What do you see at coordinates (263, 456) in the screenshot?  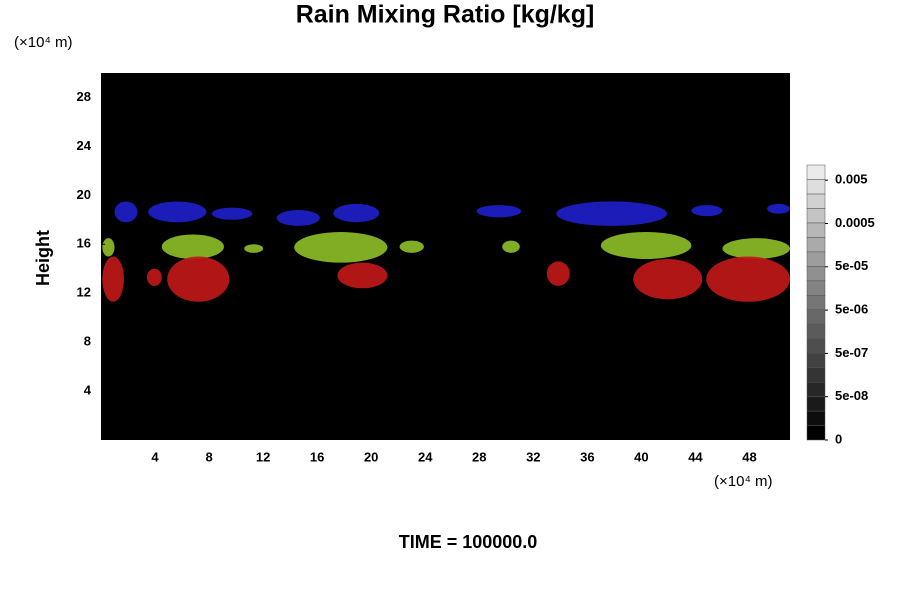 I see `x-tick-label: 12` at bounding box center [263, 456].